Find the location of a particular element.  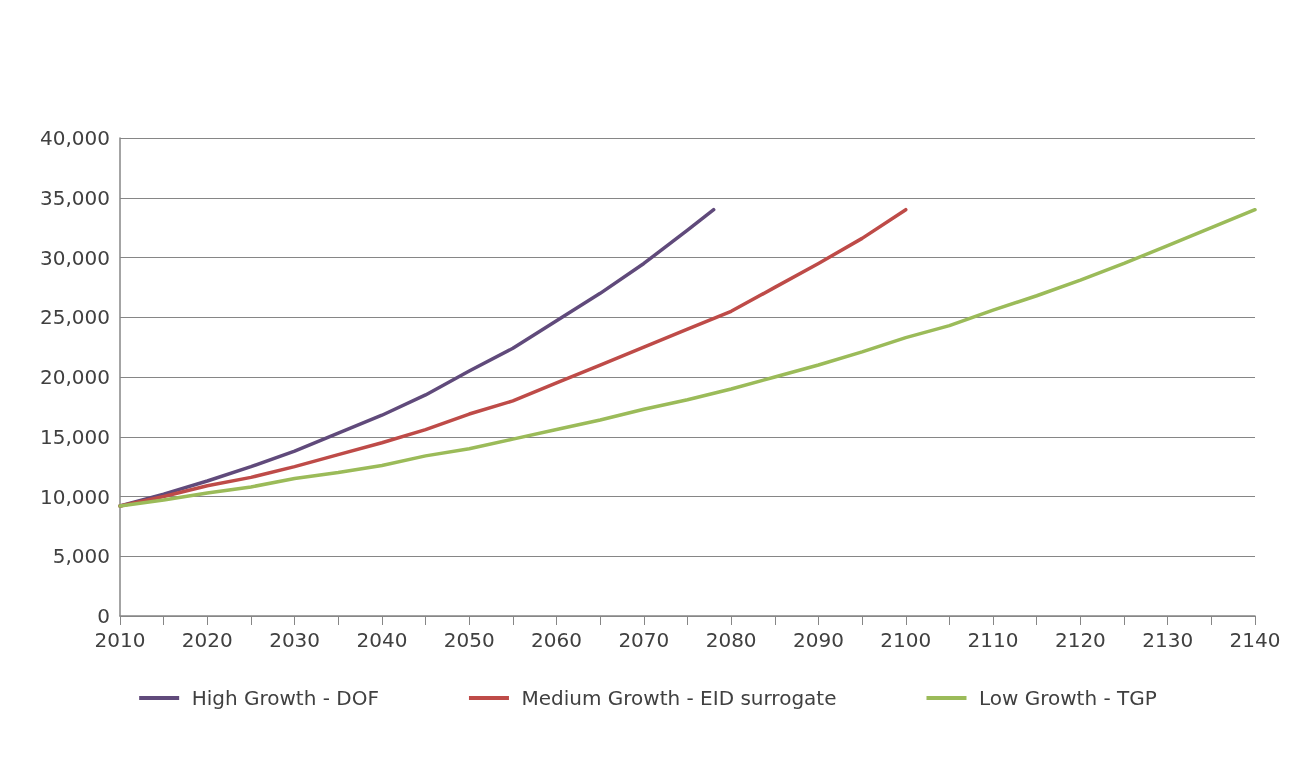

x-tick-label: 2030 is located at coordinates (295, 640).